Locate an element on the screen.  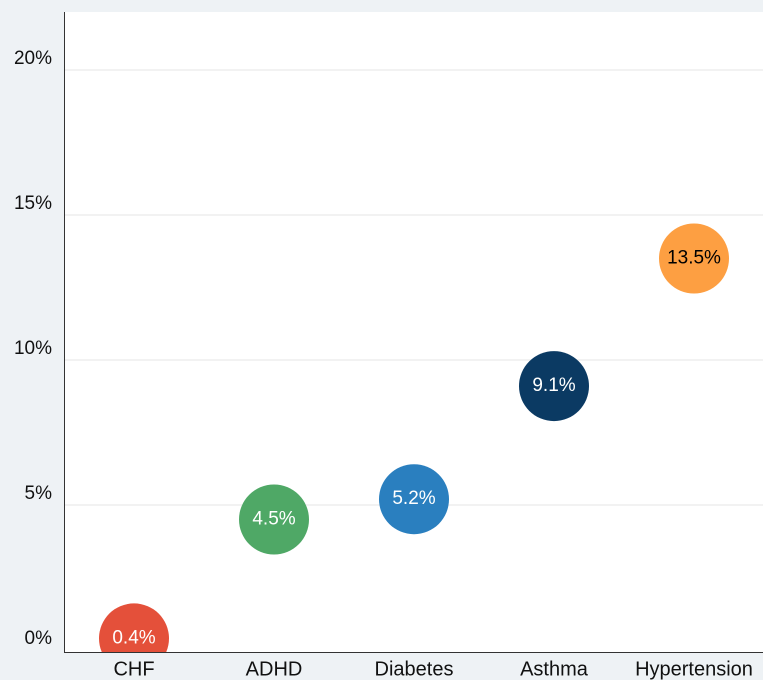
y-tick-label: 5% is located at coordinates (39, 493).